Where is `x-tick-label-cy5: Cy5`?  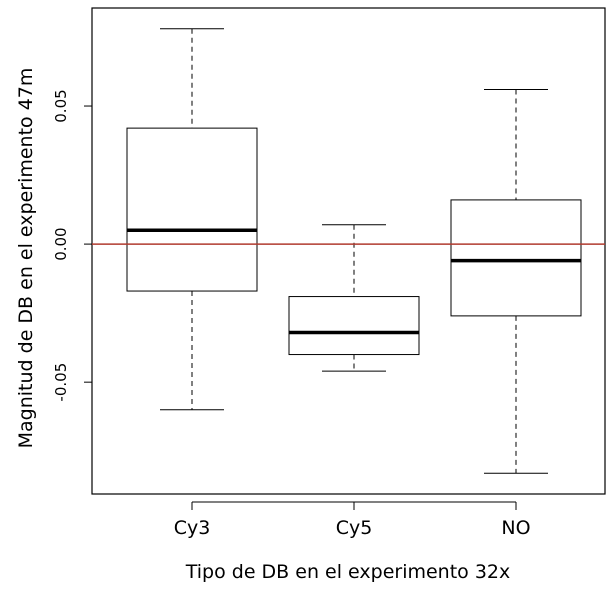
x-tick-label-cy5: Cy5 is located at coordinates (354, 528).